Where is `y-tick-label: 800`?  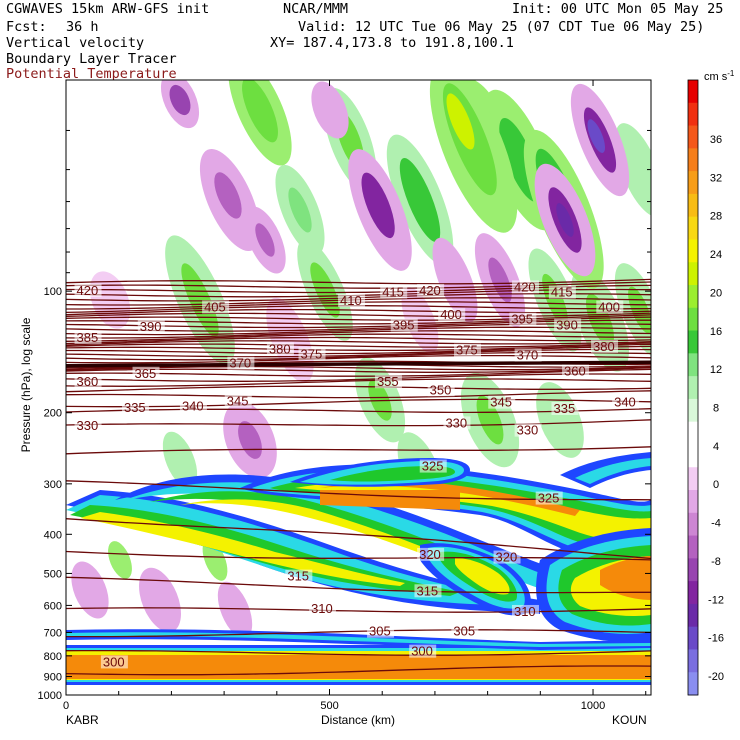 y-tick-label: 800 is located at coordinates (53, 657).